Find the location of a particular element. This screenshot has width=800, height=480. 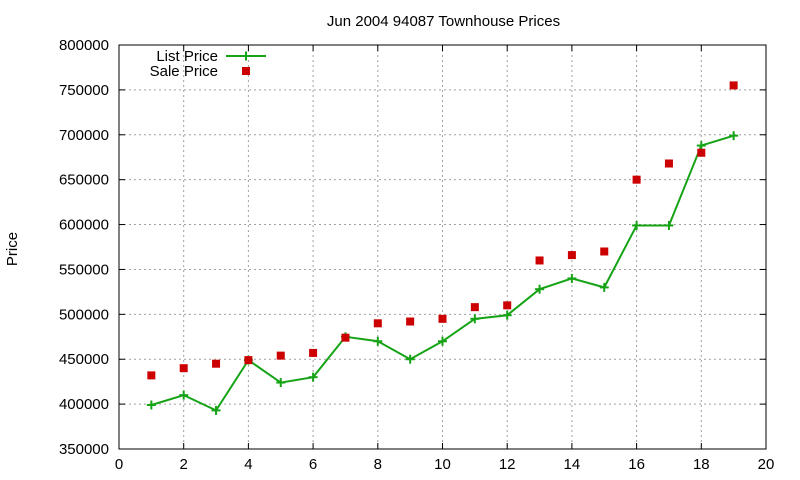

x-tick-label: 6 is located at coordinates (313, 464).